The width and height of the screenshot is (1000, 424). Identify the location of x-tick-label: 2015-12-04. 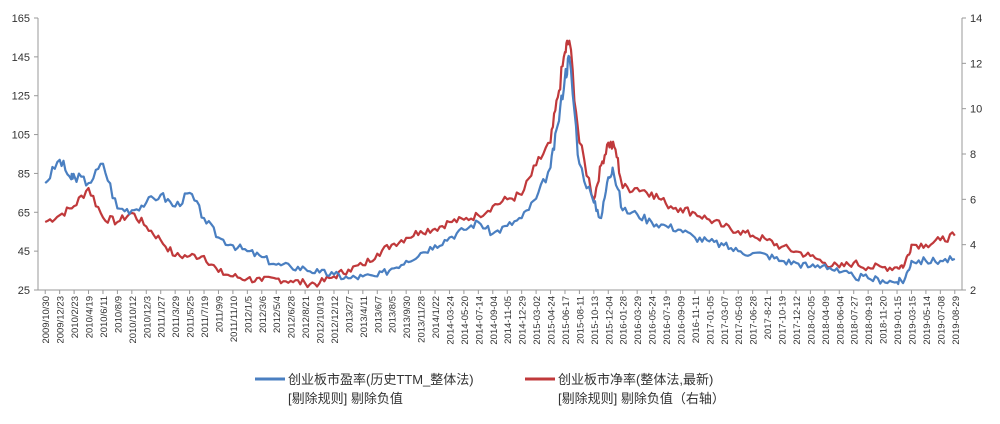
(609, 320).